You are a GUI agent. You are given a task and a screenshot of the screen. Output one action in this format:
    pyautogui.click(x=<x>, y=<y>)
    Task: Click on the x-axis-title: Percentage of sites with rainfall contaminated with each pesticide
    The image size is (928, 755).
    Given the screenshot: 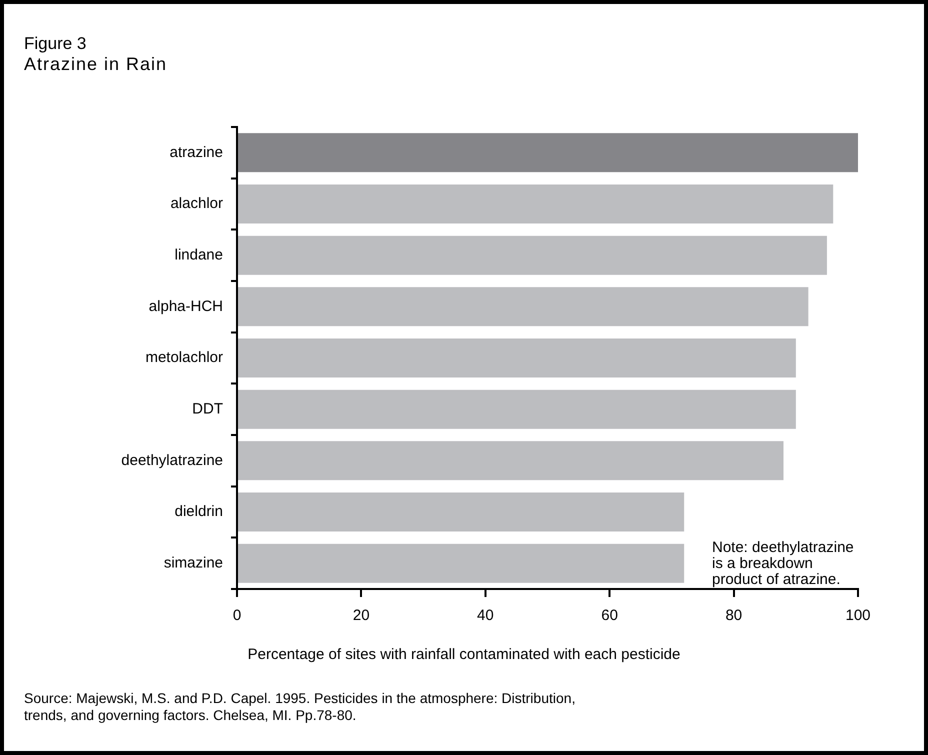 What is the action you would take?
    pyautogui.click(x=464, y=654)
    